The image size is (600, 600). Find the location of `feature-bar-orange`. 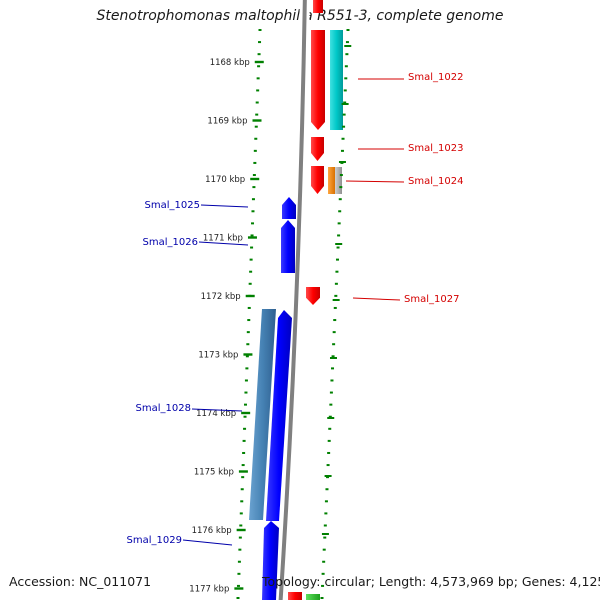

feature-bar-orange is located at coordinates (331, 180).